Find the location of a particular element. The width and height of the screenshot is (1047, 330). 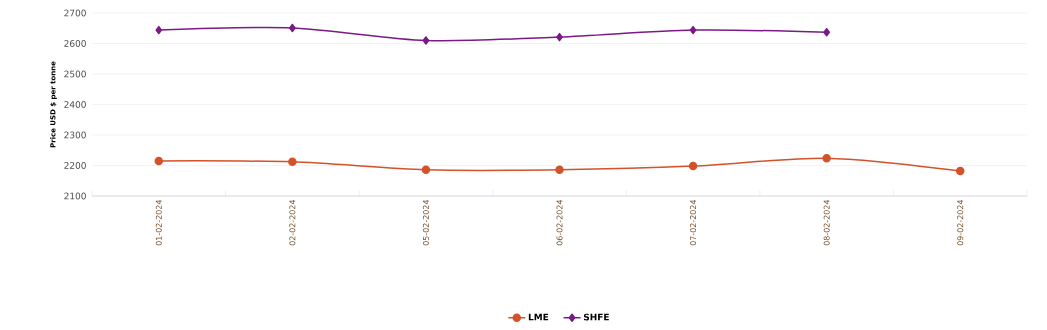

y-tick-label: 2600 is located at coordinates (75, 43).